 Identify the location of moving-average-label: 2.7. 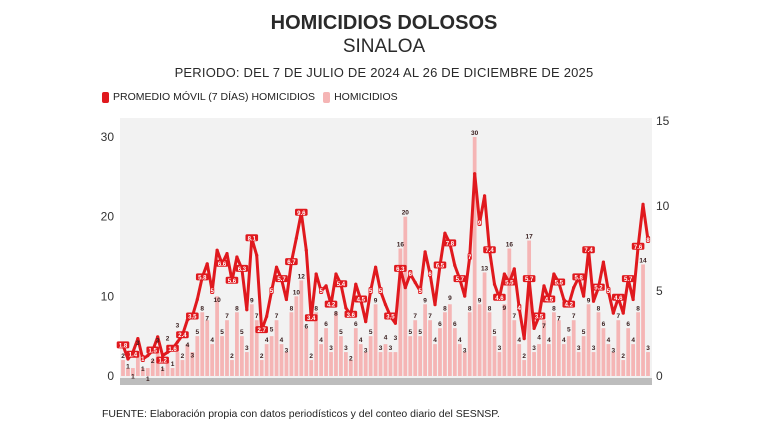
(261, 330).